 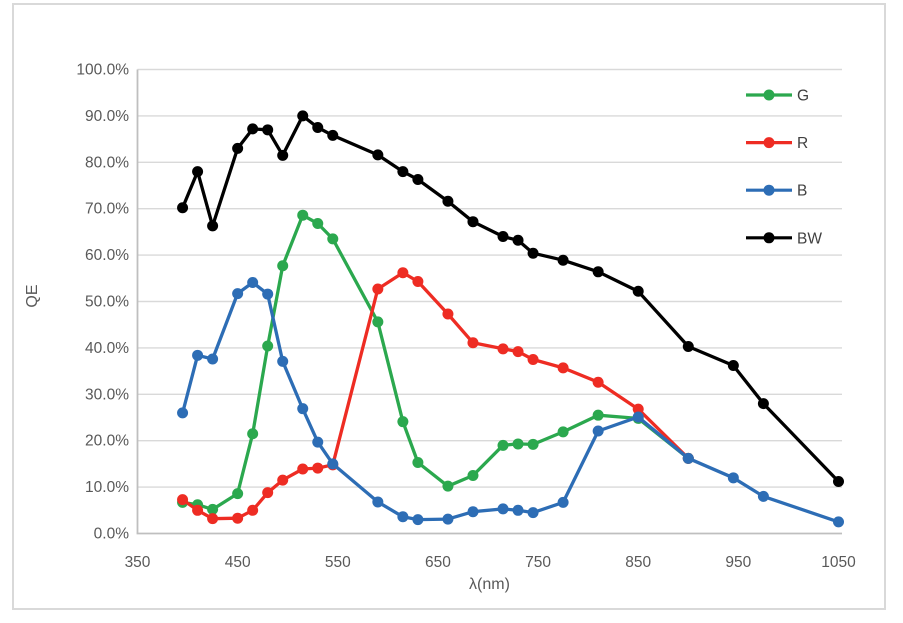 What do you see at coordinates (489, 584) in the screenshot?
I see `x-axis-title: λ(nm)` at bounding box center [489, 584].